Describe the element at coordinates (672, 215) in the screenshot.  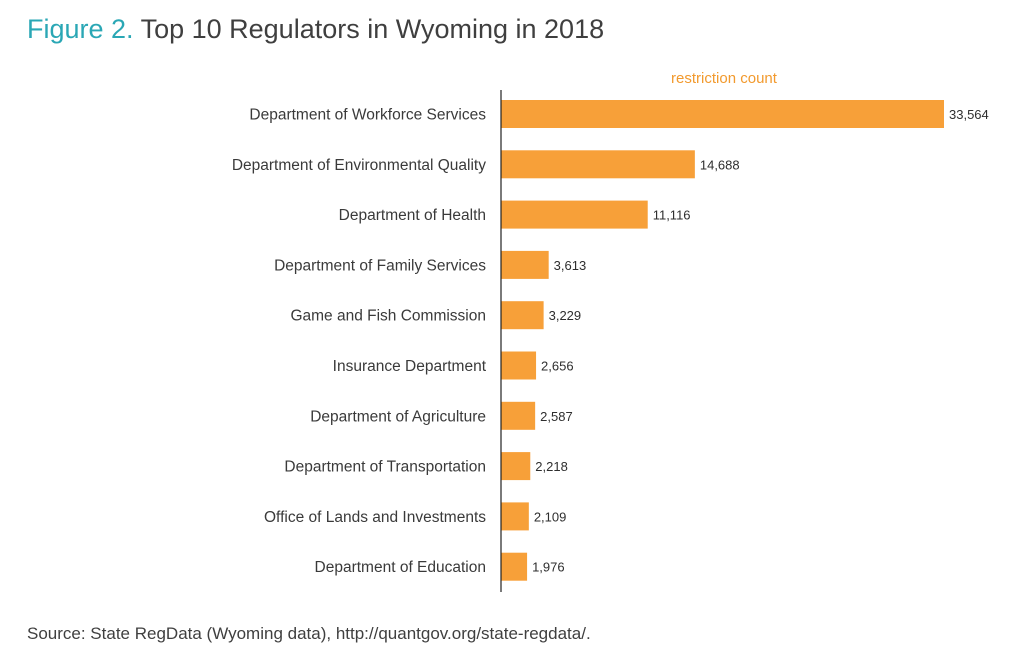
I see `value-label-department-of-health: 11,116` at that location.